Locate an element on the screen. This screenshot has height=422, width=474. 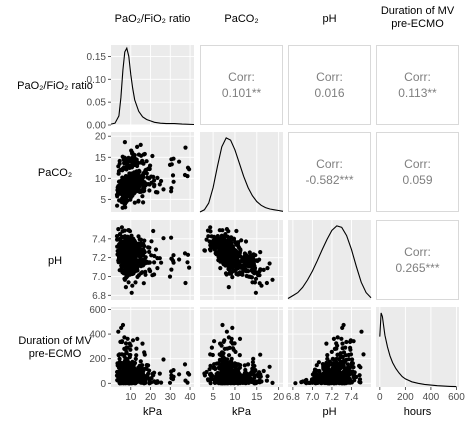
panel-pf-ph: Corr: 0.016 is located at coordinates (329, 85).